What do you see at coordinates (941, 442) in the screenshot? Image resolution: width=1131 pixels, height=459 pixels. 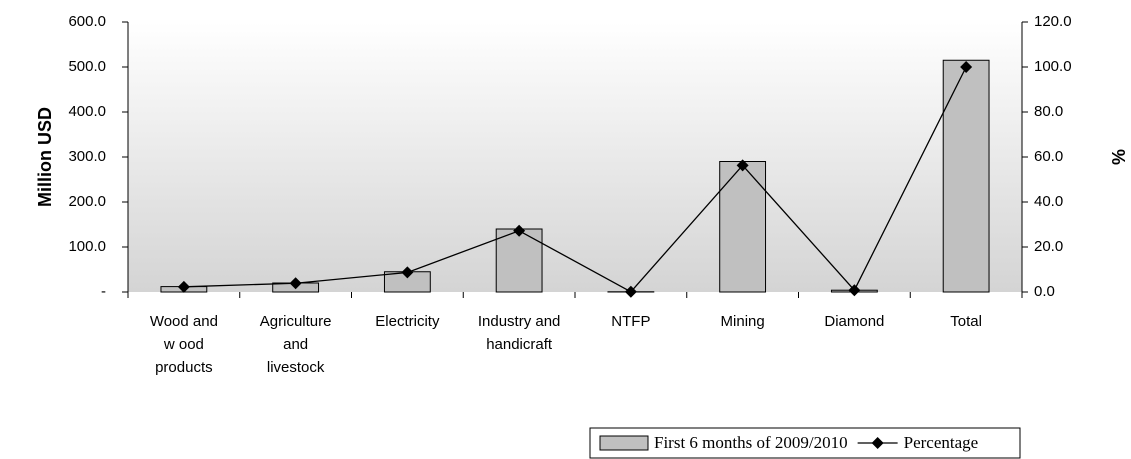 I see `legend-label: Percentage` at bounding box center [941, 442].